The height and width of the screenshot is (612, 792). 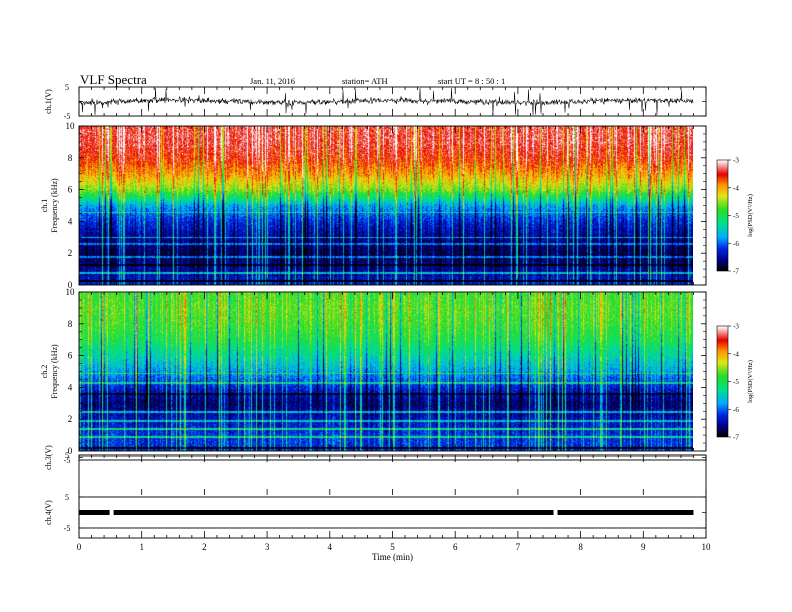 I want to click on time-axis-label: Time (min), so click(x=392, y=557).